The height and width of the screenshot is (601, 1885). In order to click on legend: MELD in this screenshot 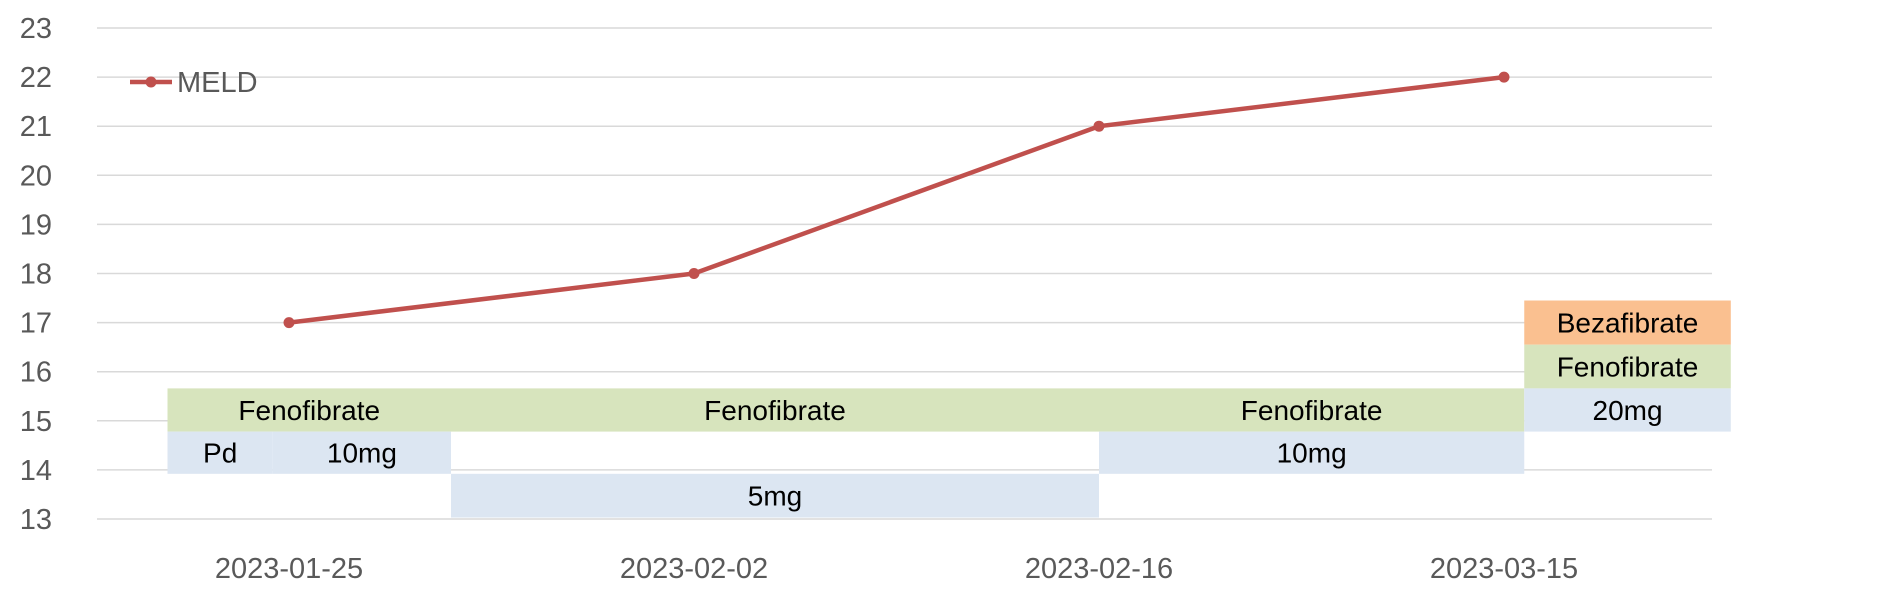, I will do `click(194, 83)`.